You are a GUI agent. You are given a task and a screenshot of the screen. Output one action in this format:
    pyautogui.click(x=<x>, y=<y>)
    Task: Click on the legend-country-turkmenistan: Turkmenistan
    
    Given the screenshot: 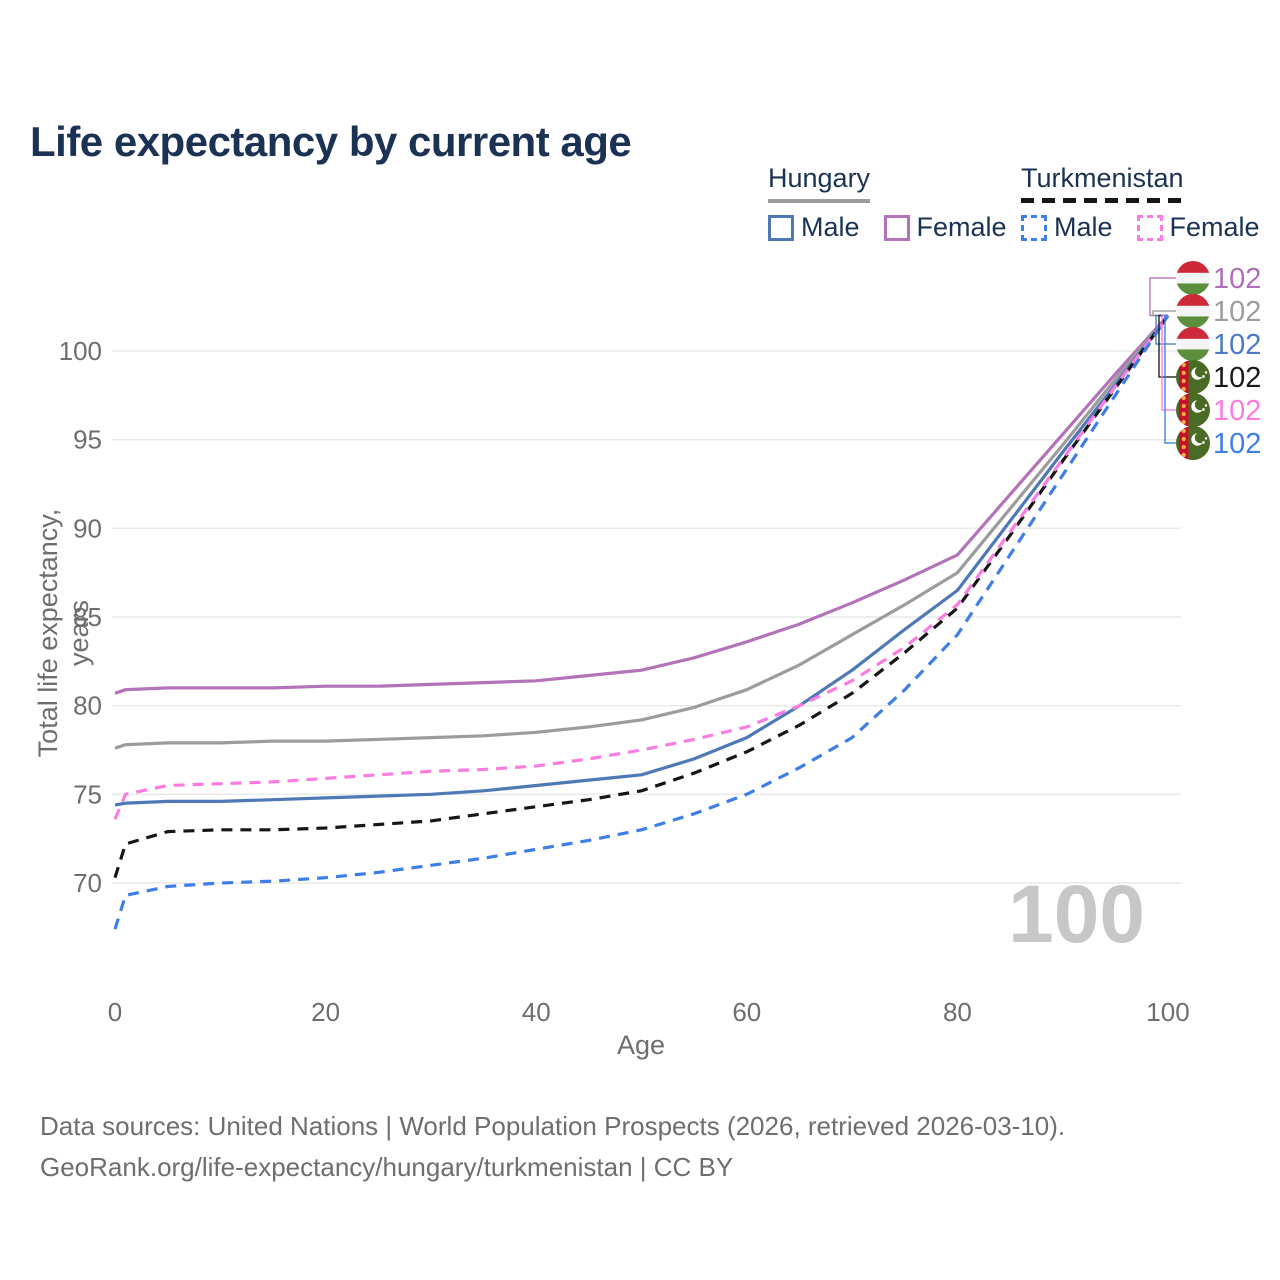 What is the action you would take?
    pyautogui.click(x=1102, y=183)
    